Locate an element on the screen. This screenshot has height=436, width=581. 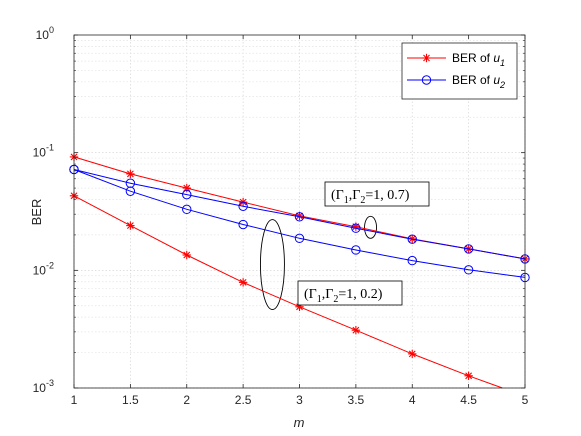
x-tick-label: 2.5 is located at coordinates (243, 400).